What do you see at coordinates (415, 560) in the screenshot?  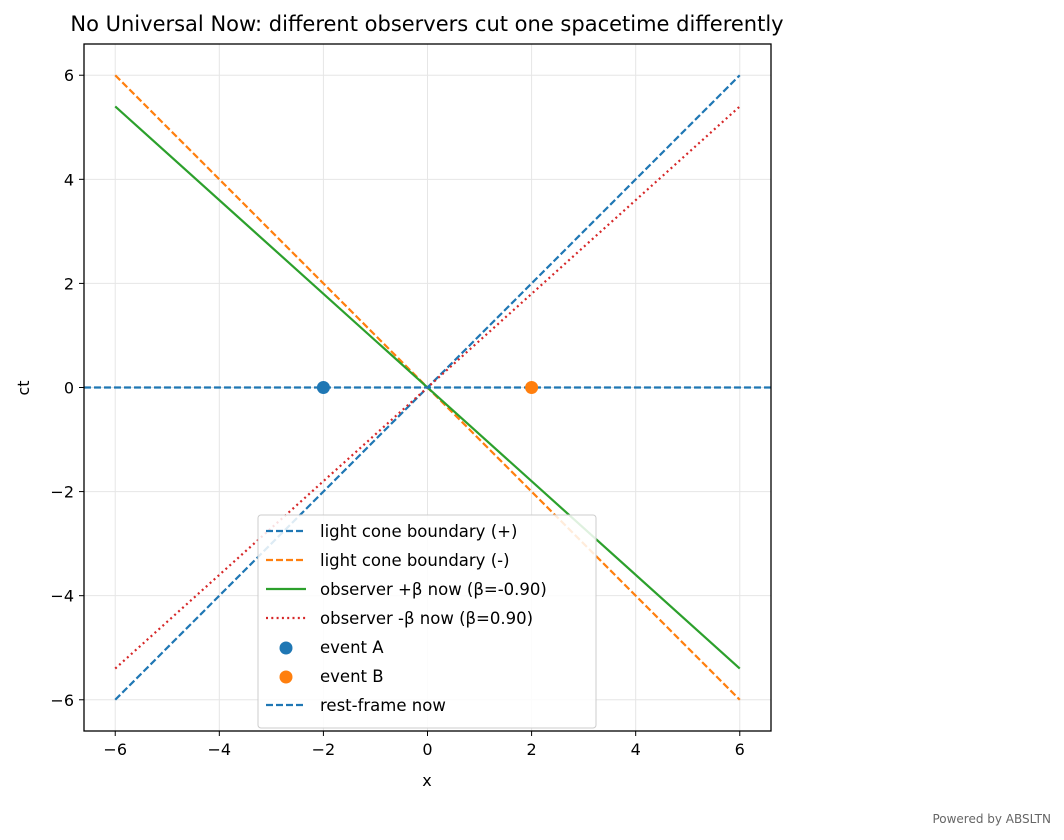 I see `legend-label: light cone boundary (-)` at bounding box center [415, 560].